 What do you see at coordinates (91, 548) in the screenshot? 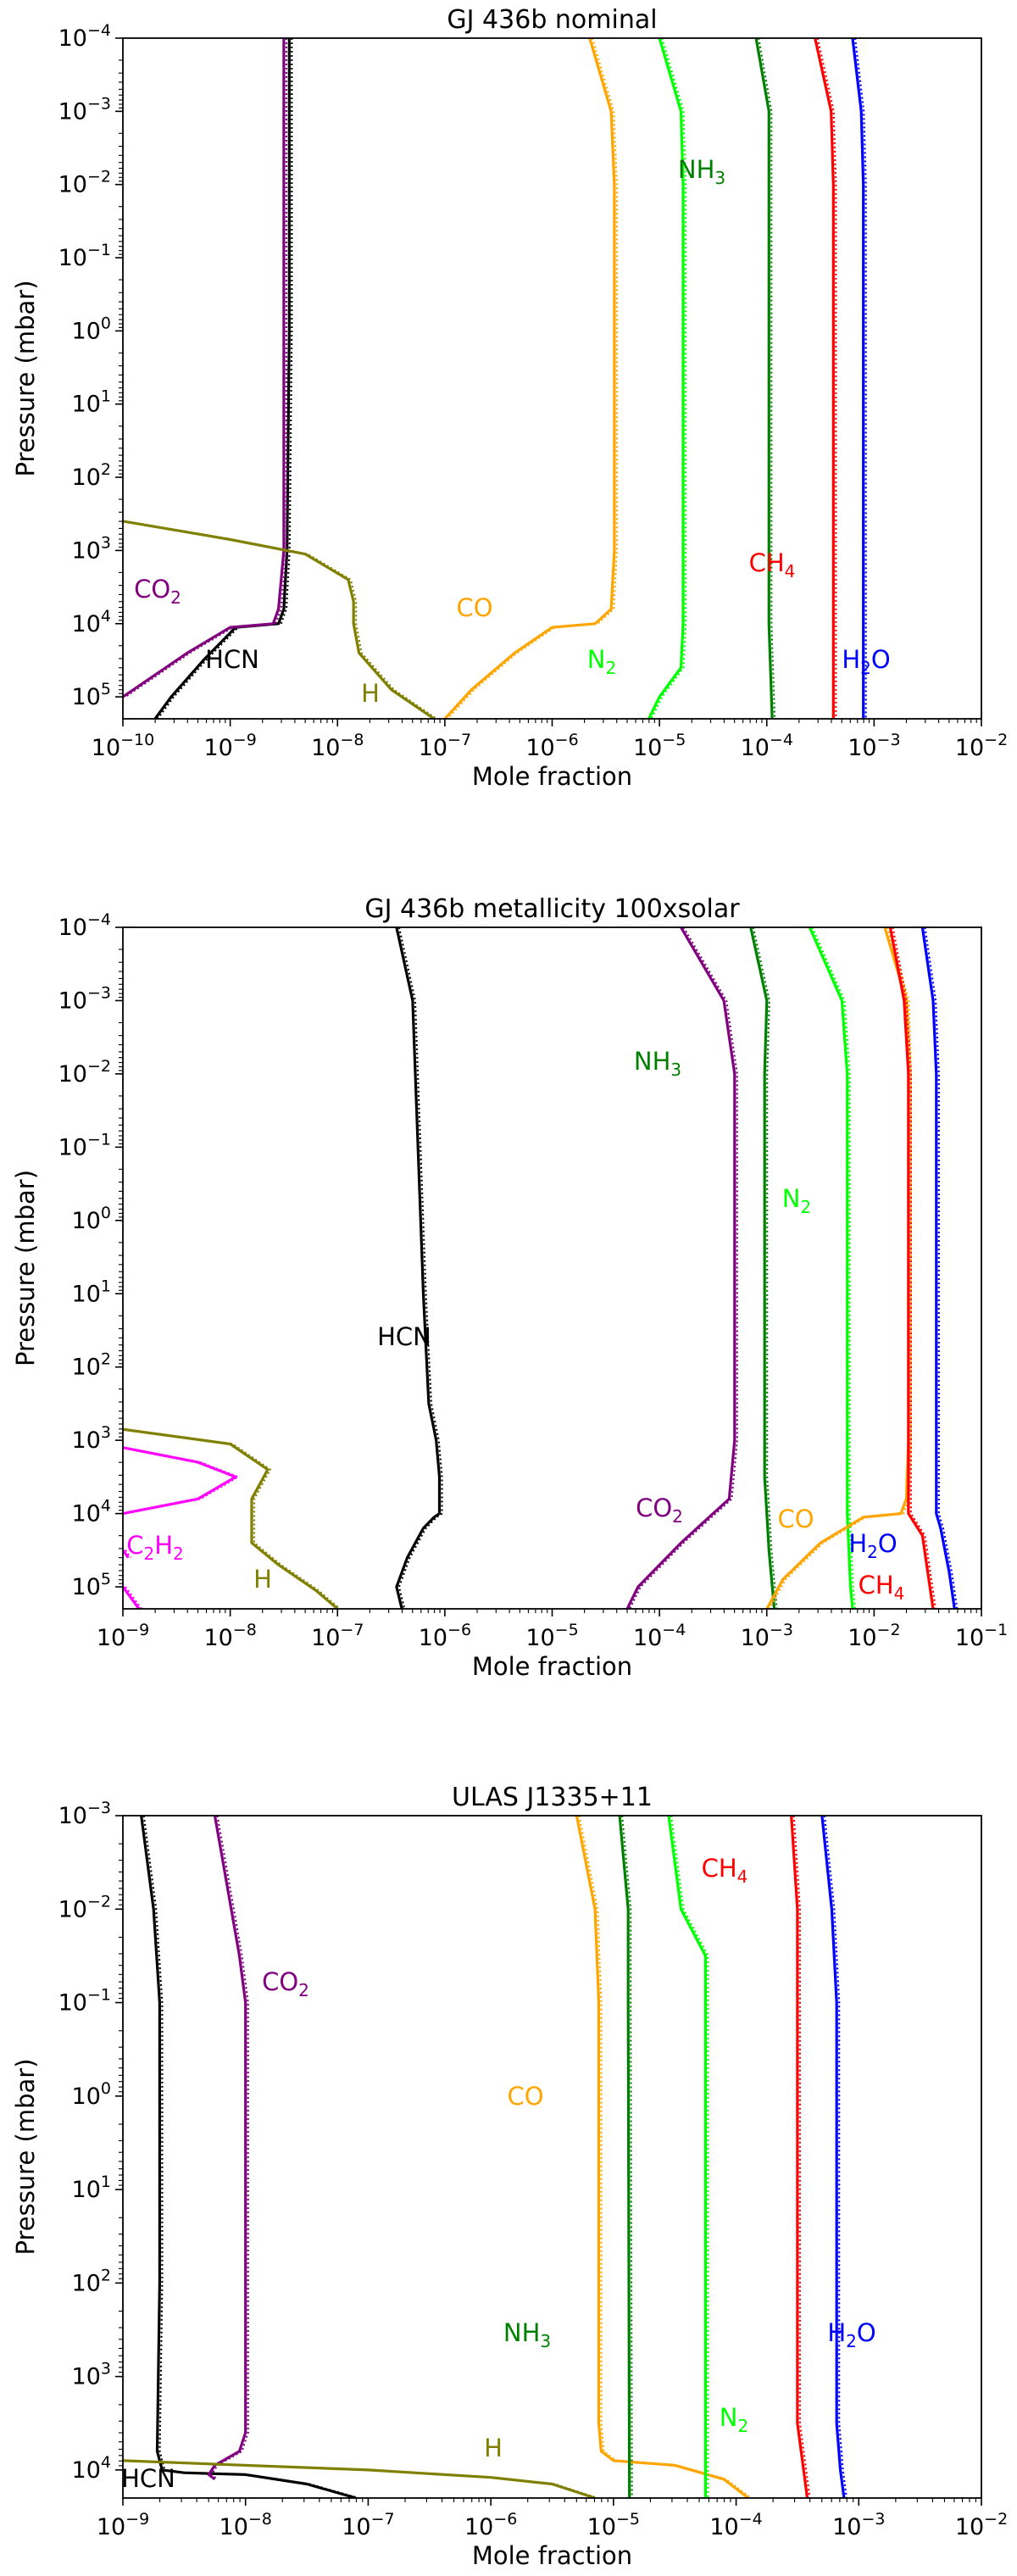
I see `y-tick-label: 10³` at bounding box center [91, 548].